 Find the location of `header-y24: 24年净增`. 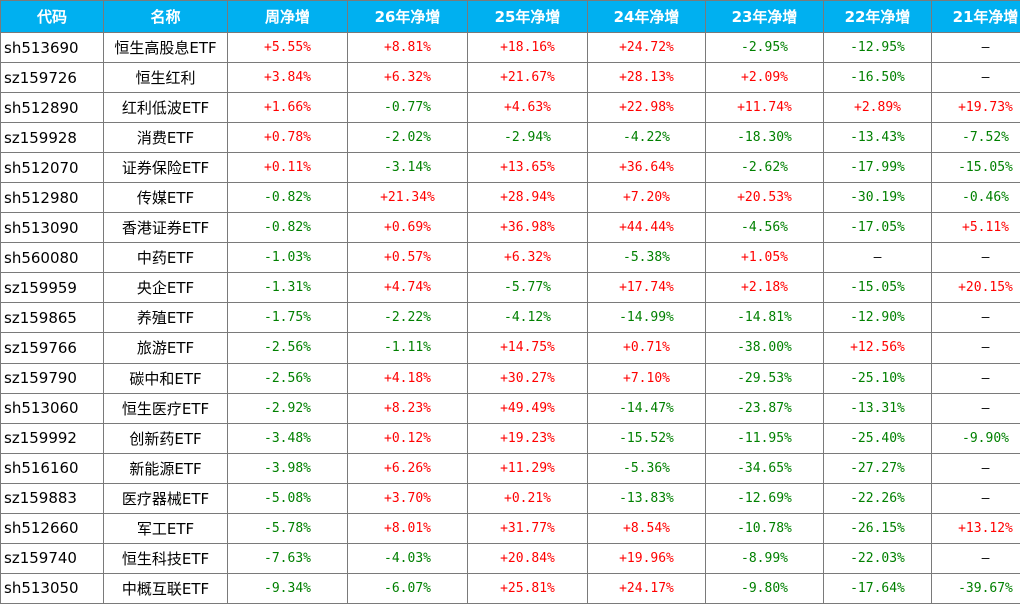

header-y24: 24年净增 is located at coordinates (646, 16).